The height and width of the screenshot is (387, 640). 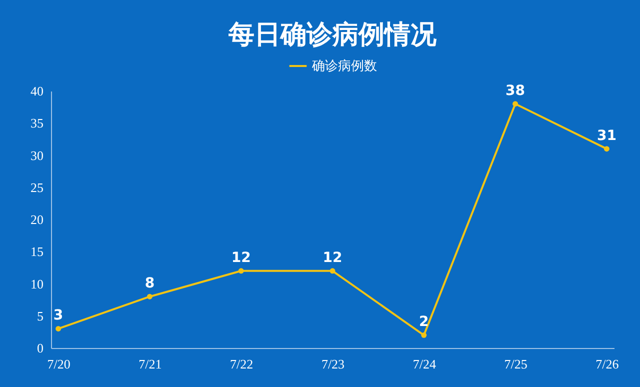 What do you see at coordinates (608, 364) in the screenshot?
I see `x-tick-label: 7/26` at bounding box center [608, 364].